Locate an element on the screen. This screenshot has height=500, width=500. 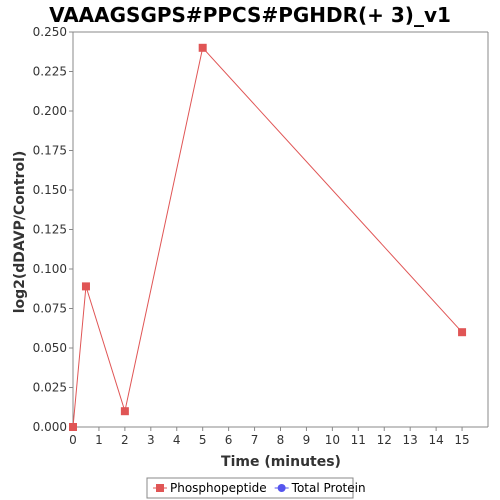
x-tick-label: 4 is located at coordinates (177, 440).